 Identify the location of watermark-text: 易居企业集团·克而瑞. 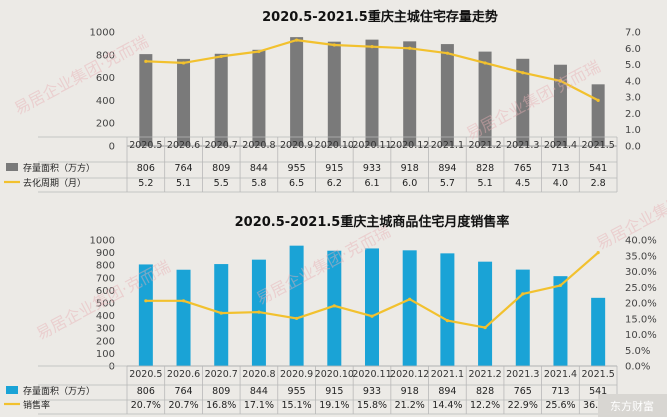
(81, 75).